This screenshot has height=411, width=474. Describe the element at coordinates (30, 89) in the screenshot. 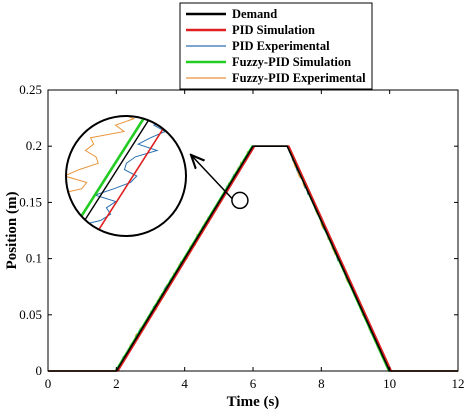

I see `y-tick-label: 0.25` at that location.